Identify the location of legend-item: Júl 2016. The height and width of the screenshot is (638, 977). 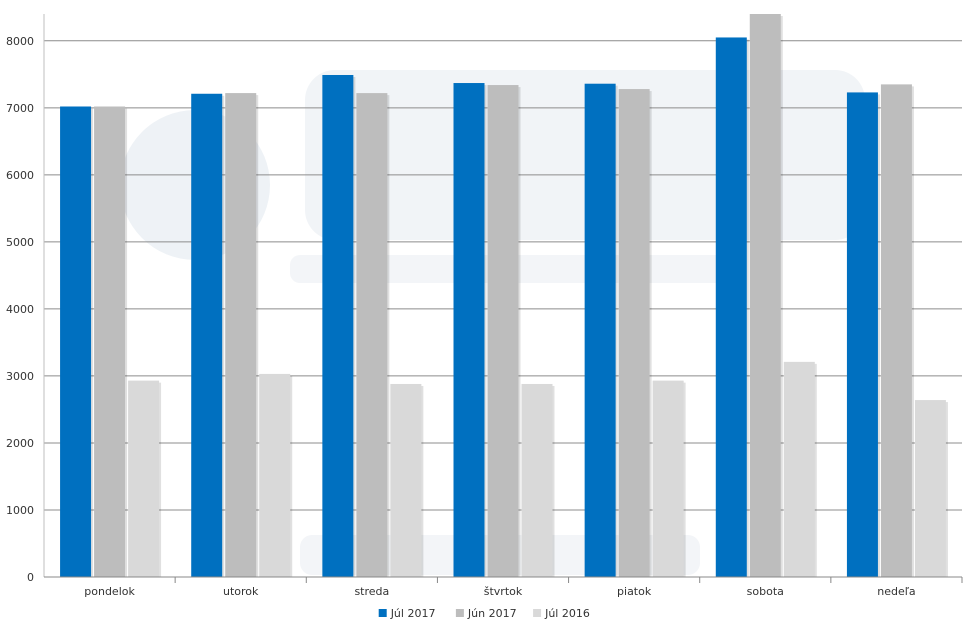
(561, 613).